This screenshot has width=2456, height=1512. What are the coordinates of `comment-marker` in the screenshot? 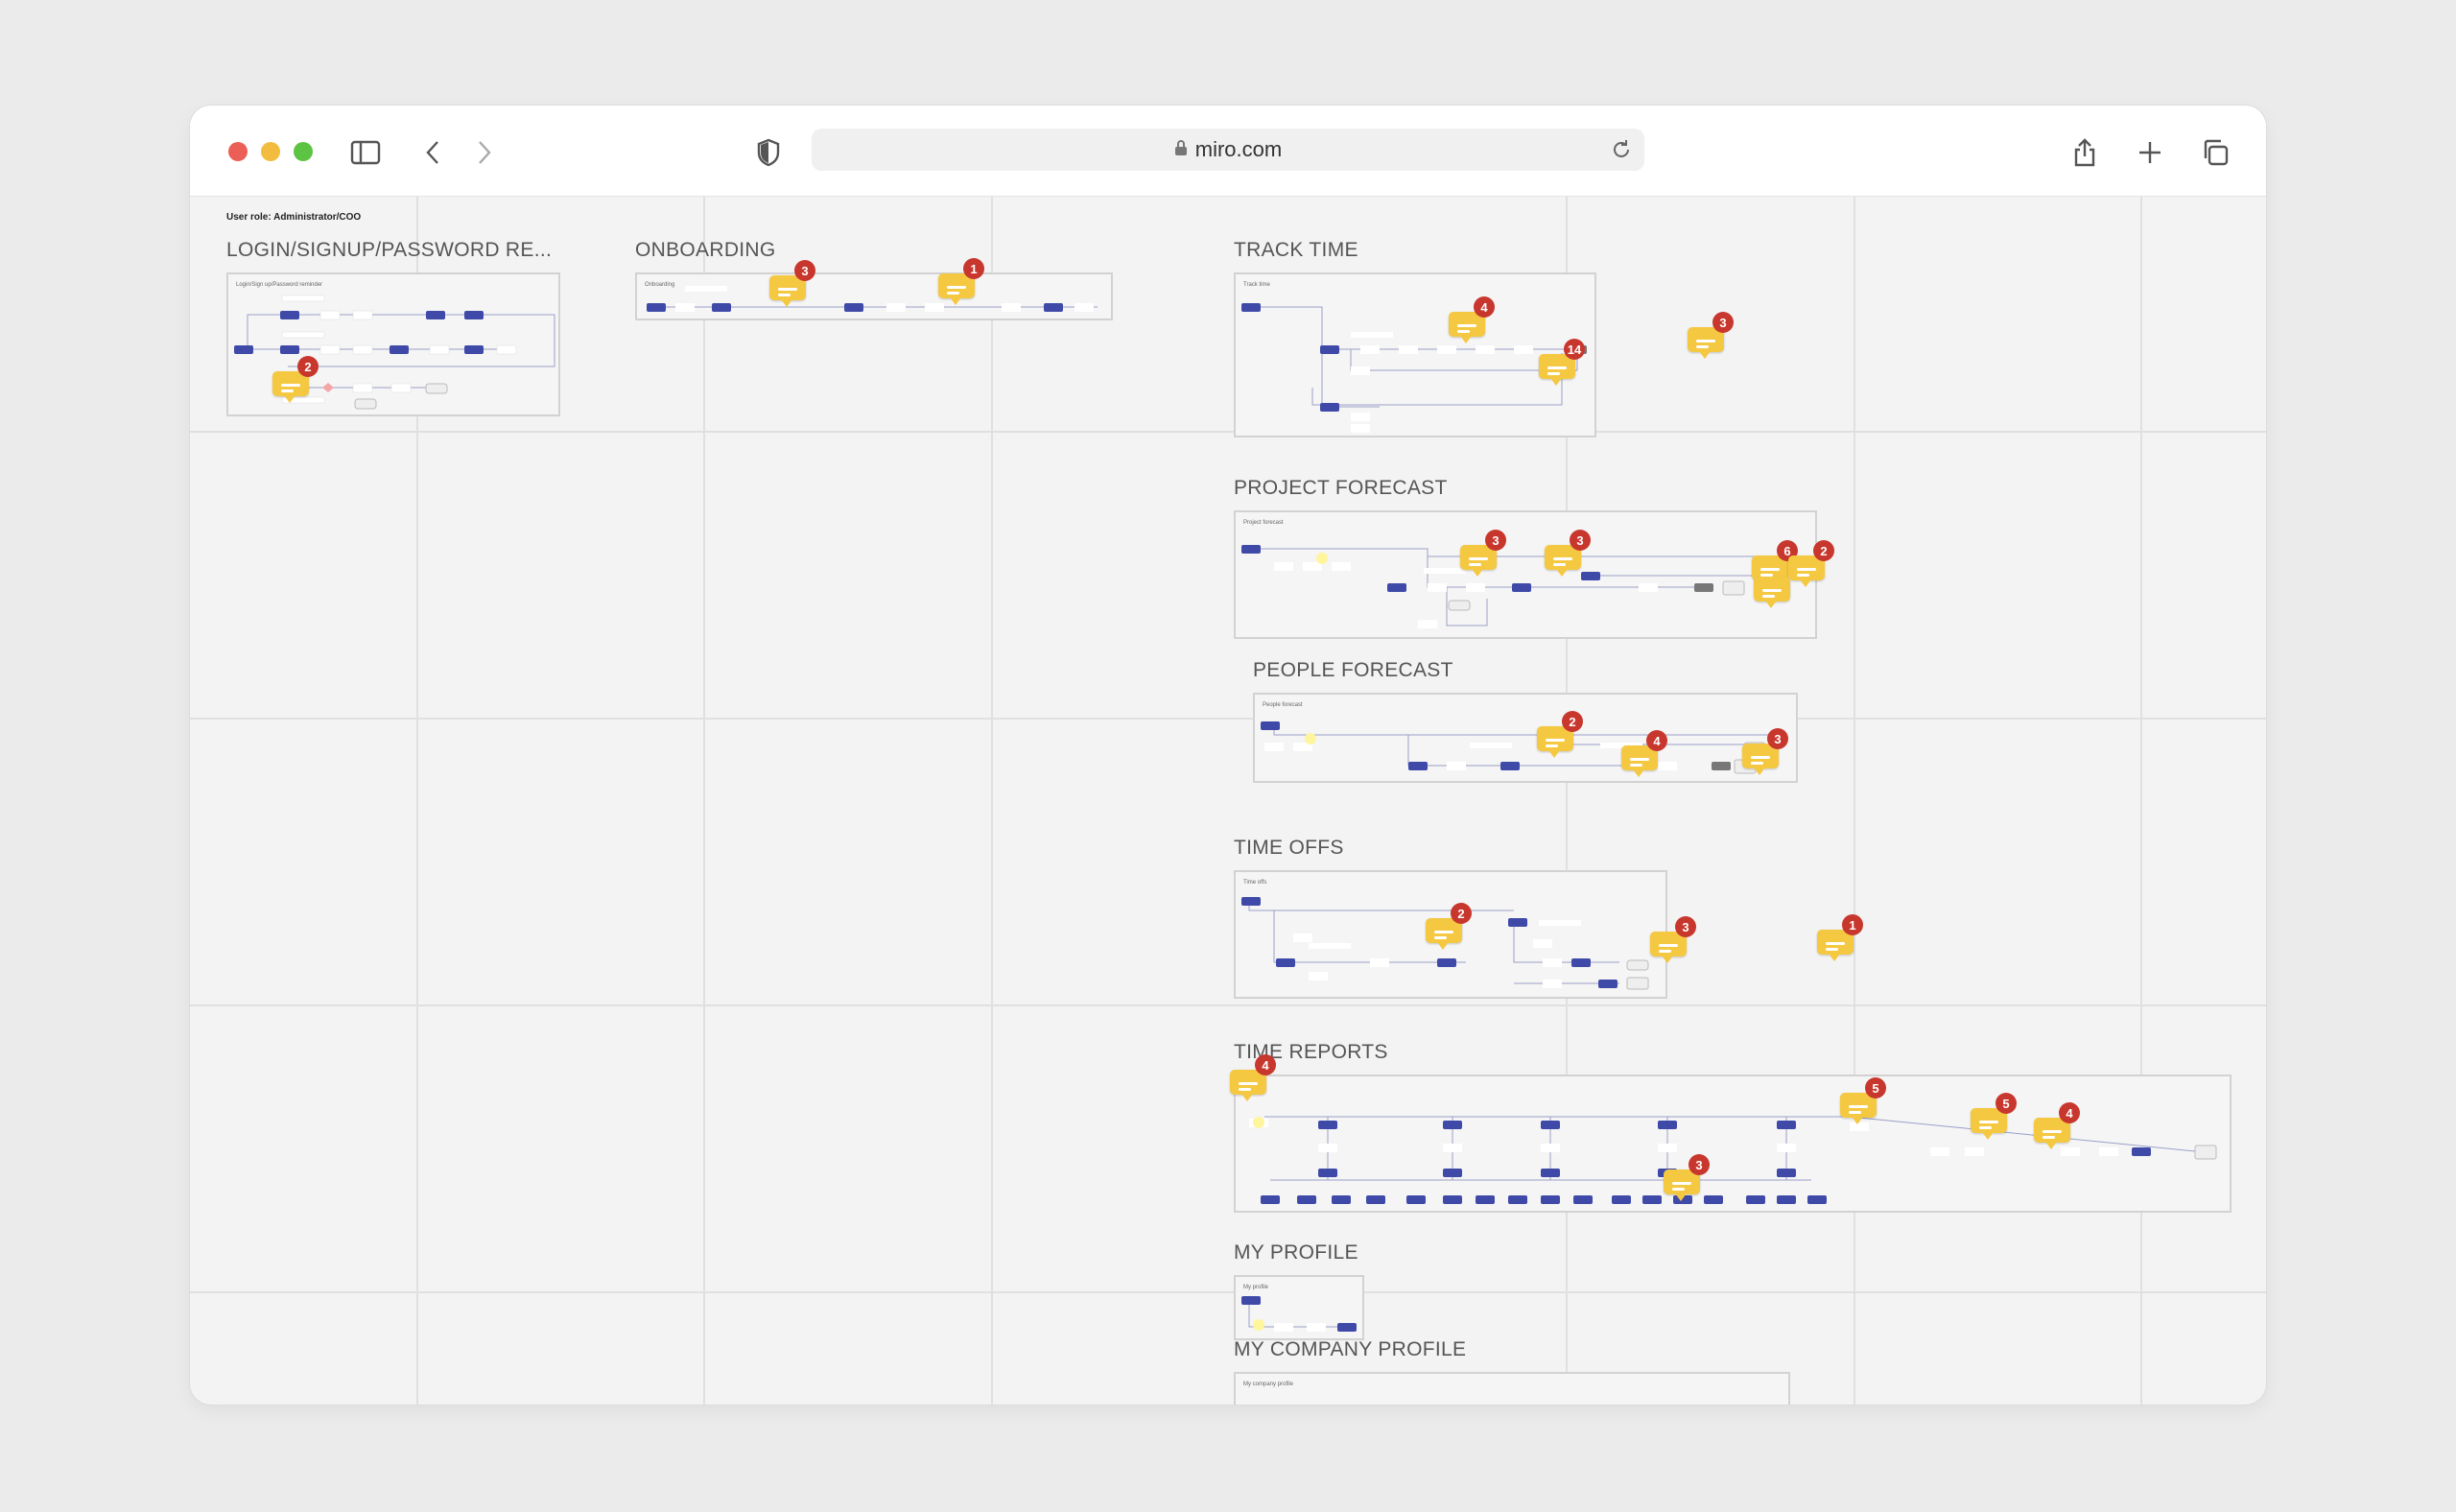 It's located at (1773, 590).